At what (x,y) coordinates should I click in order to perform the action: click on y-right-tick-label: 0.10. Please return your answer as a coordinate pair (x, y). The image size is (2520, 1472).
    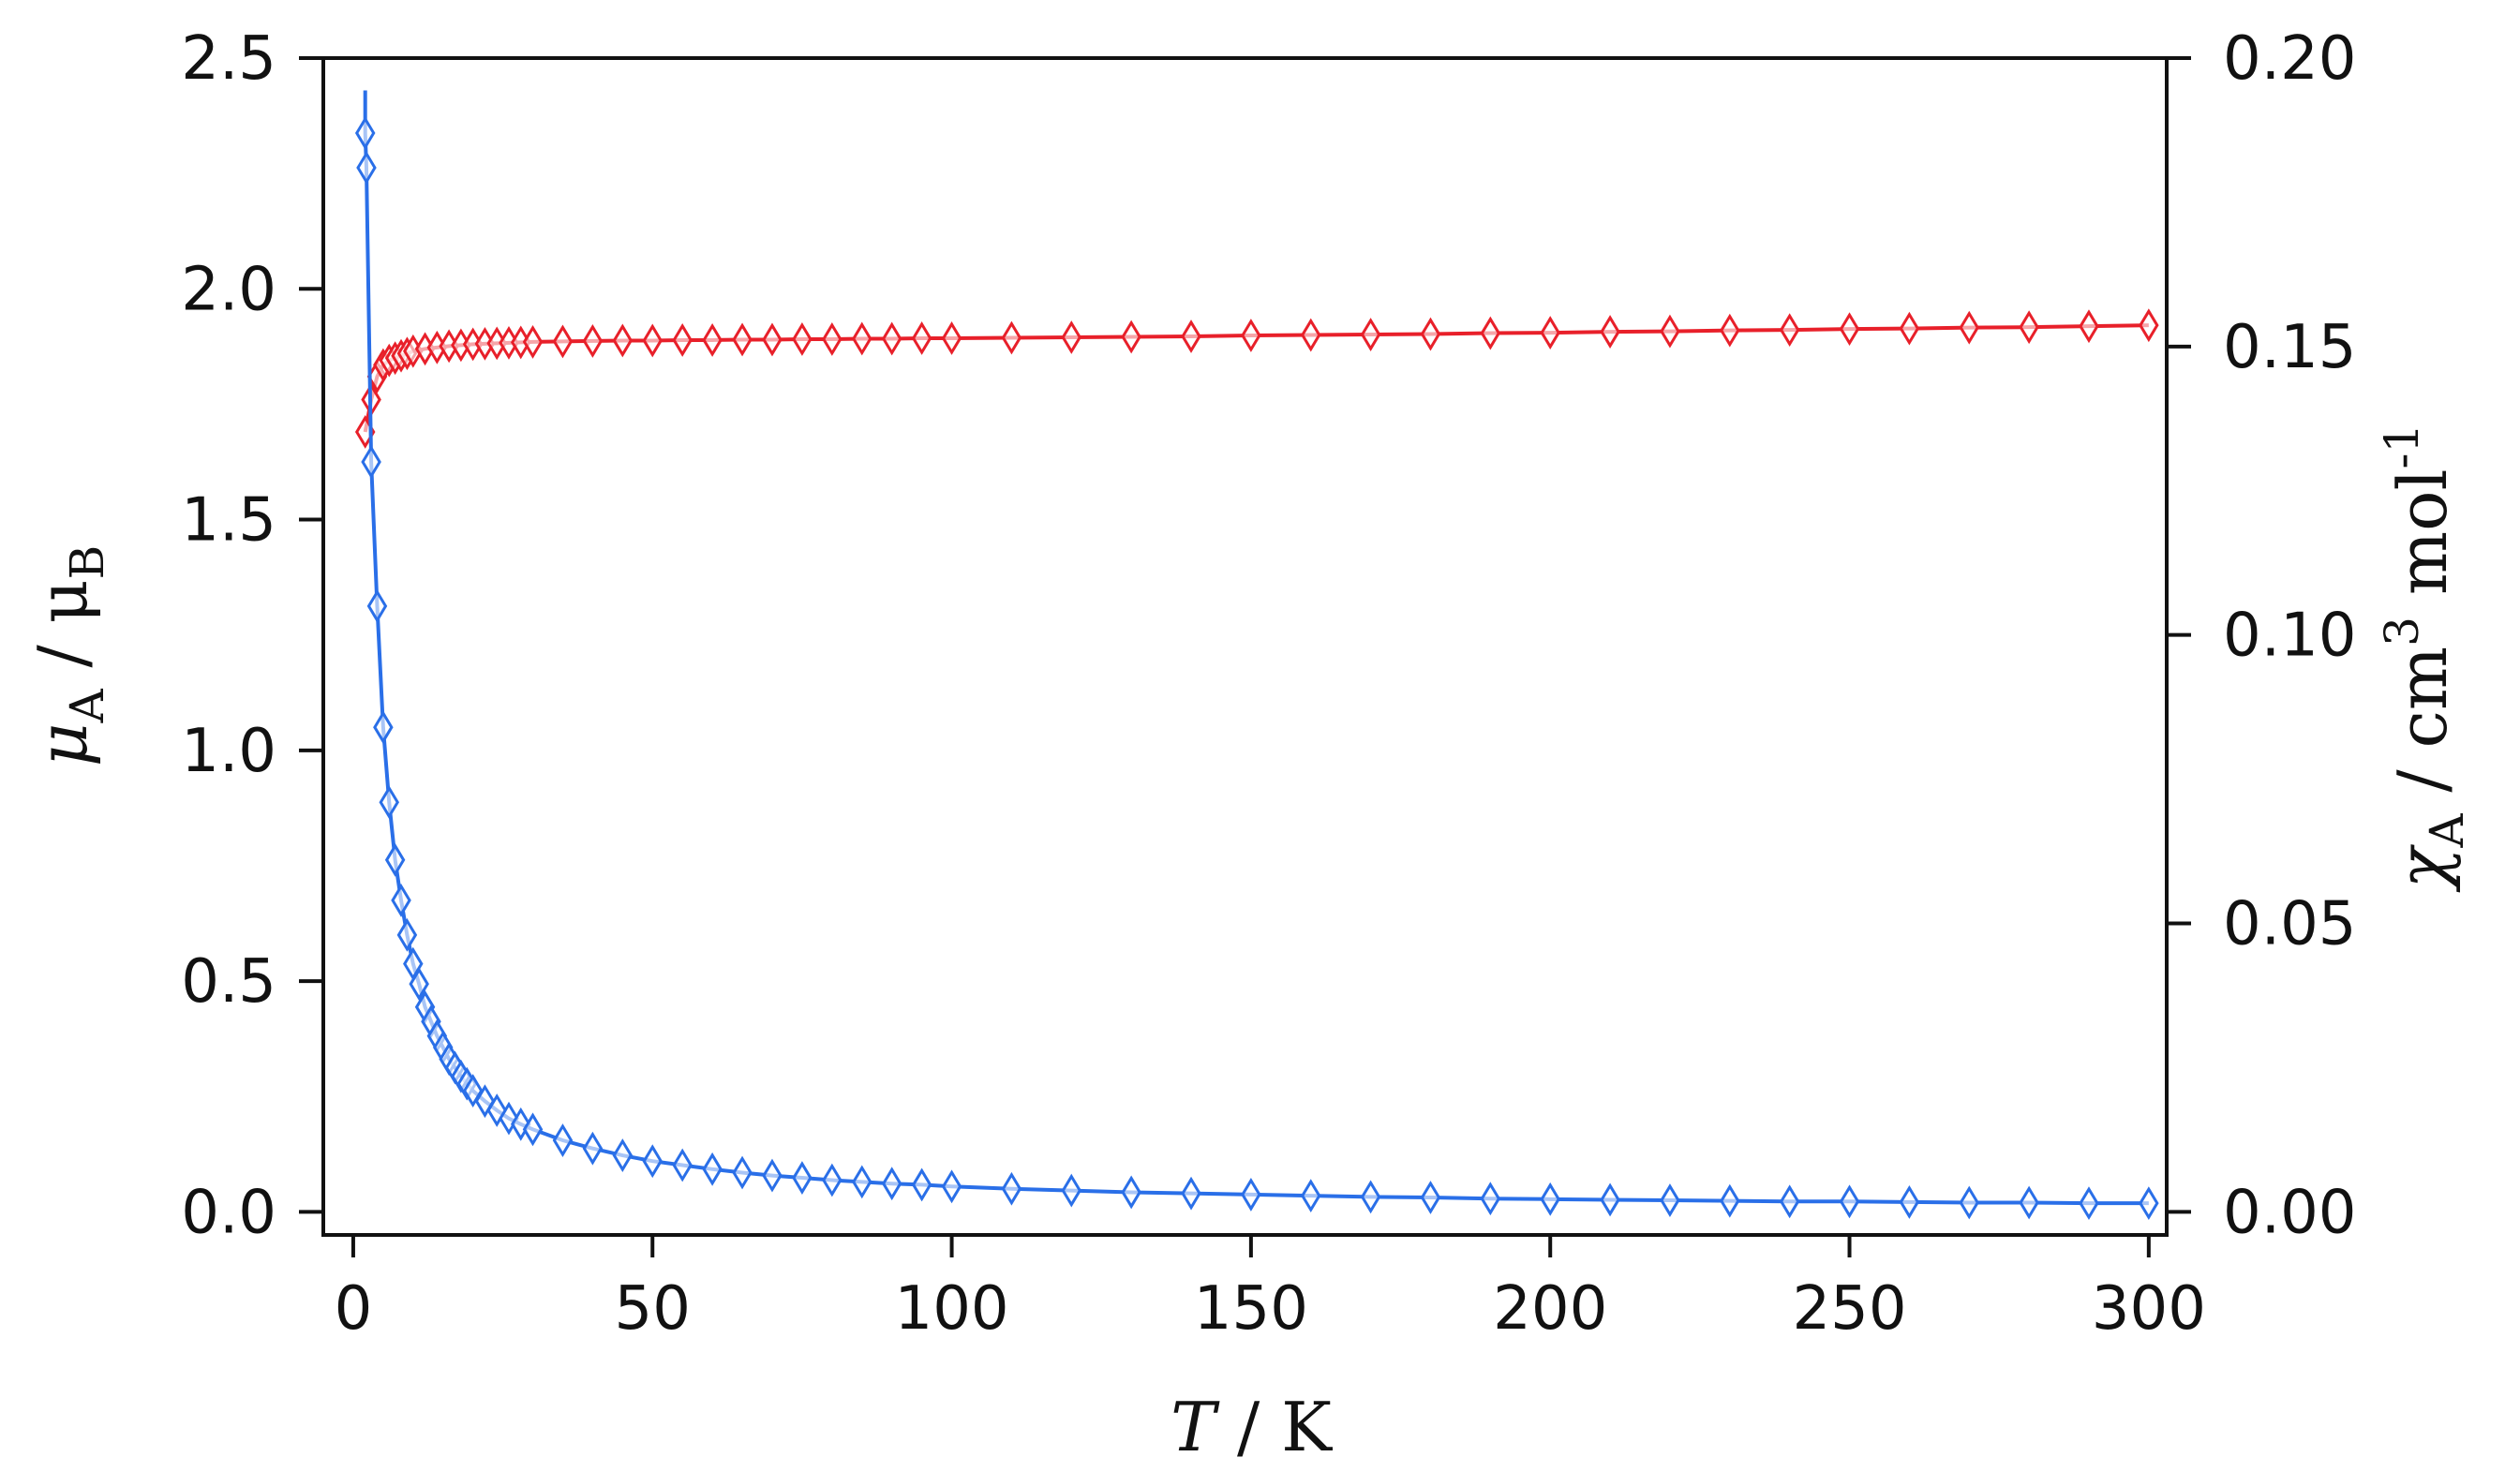
    Looking at the image, I should click on (2290, 636).